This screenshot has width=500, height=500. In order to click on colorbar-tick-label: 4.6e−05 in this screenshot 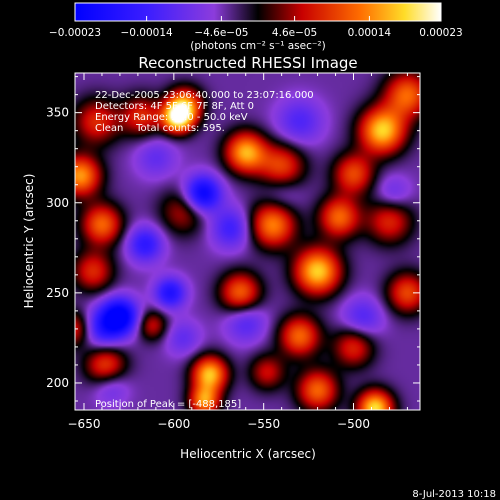, I will do `click(294, 33)`.